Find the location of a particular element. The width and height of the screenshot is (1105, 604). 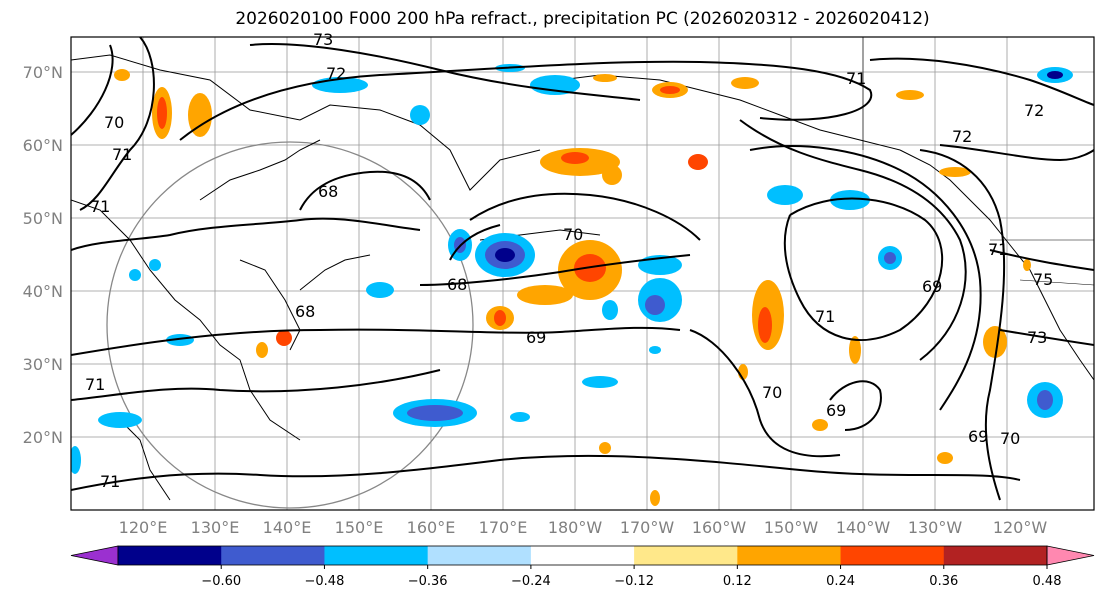

colorbar-tick-label: −0.36 is located at coordinates (428, 581).